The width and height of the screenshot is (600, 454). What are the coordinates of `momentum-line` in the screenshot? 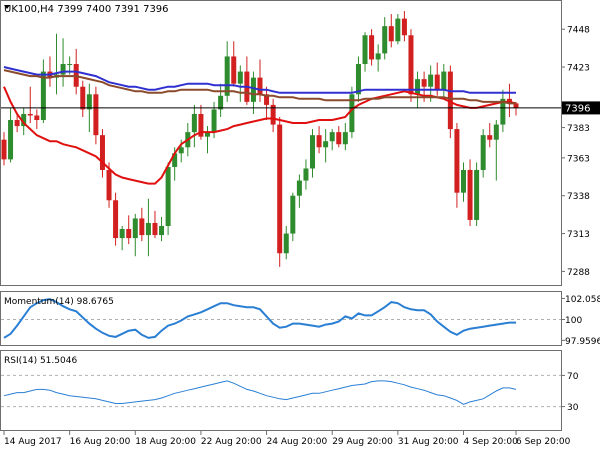 It's located at (281, 318).